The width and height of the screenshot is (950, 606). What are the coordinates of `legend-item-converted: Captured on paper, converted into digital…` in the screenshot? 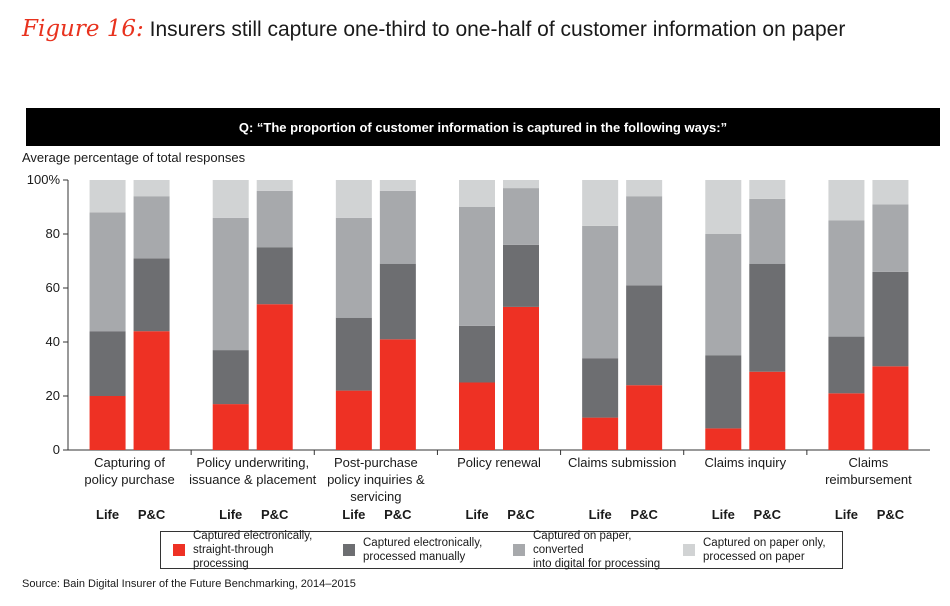 It's located at (592, 550).